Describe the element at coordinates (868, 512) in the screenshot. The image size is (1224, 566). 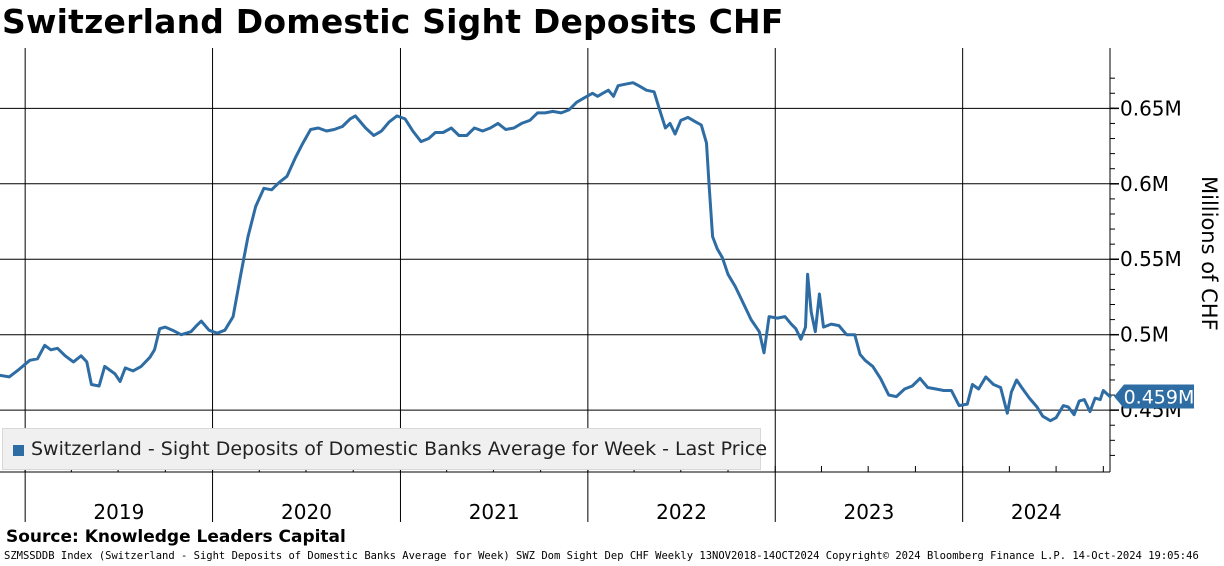
I see `x-tick-label: 2023` at that location.